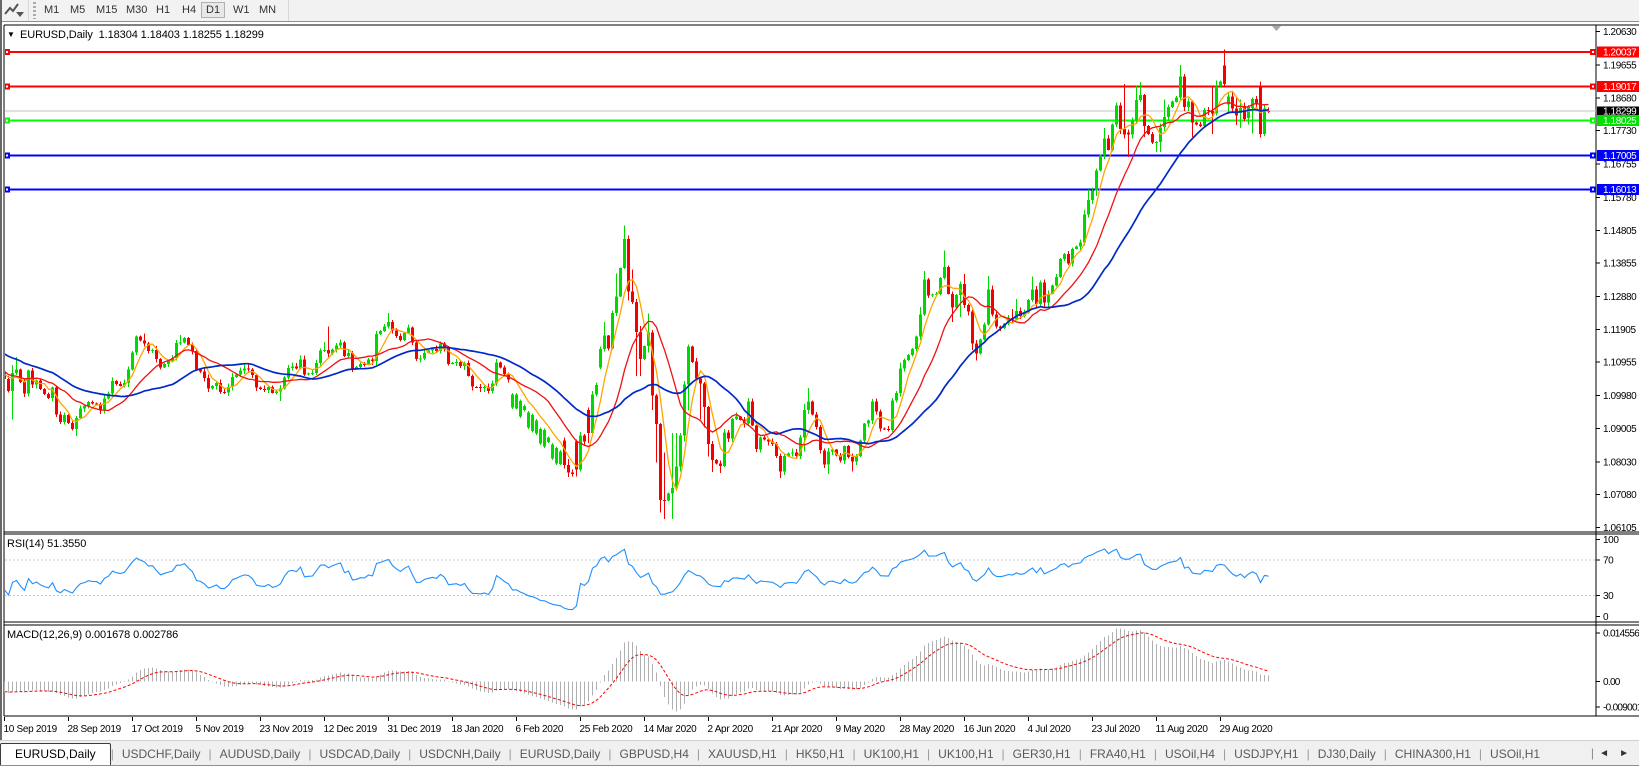 The width and height of the screenshot is (1639, 766). I want to click on svg-text: 1.06105, so click(1620, 528).